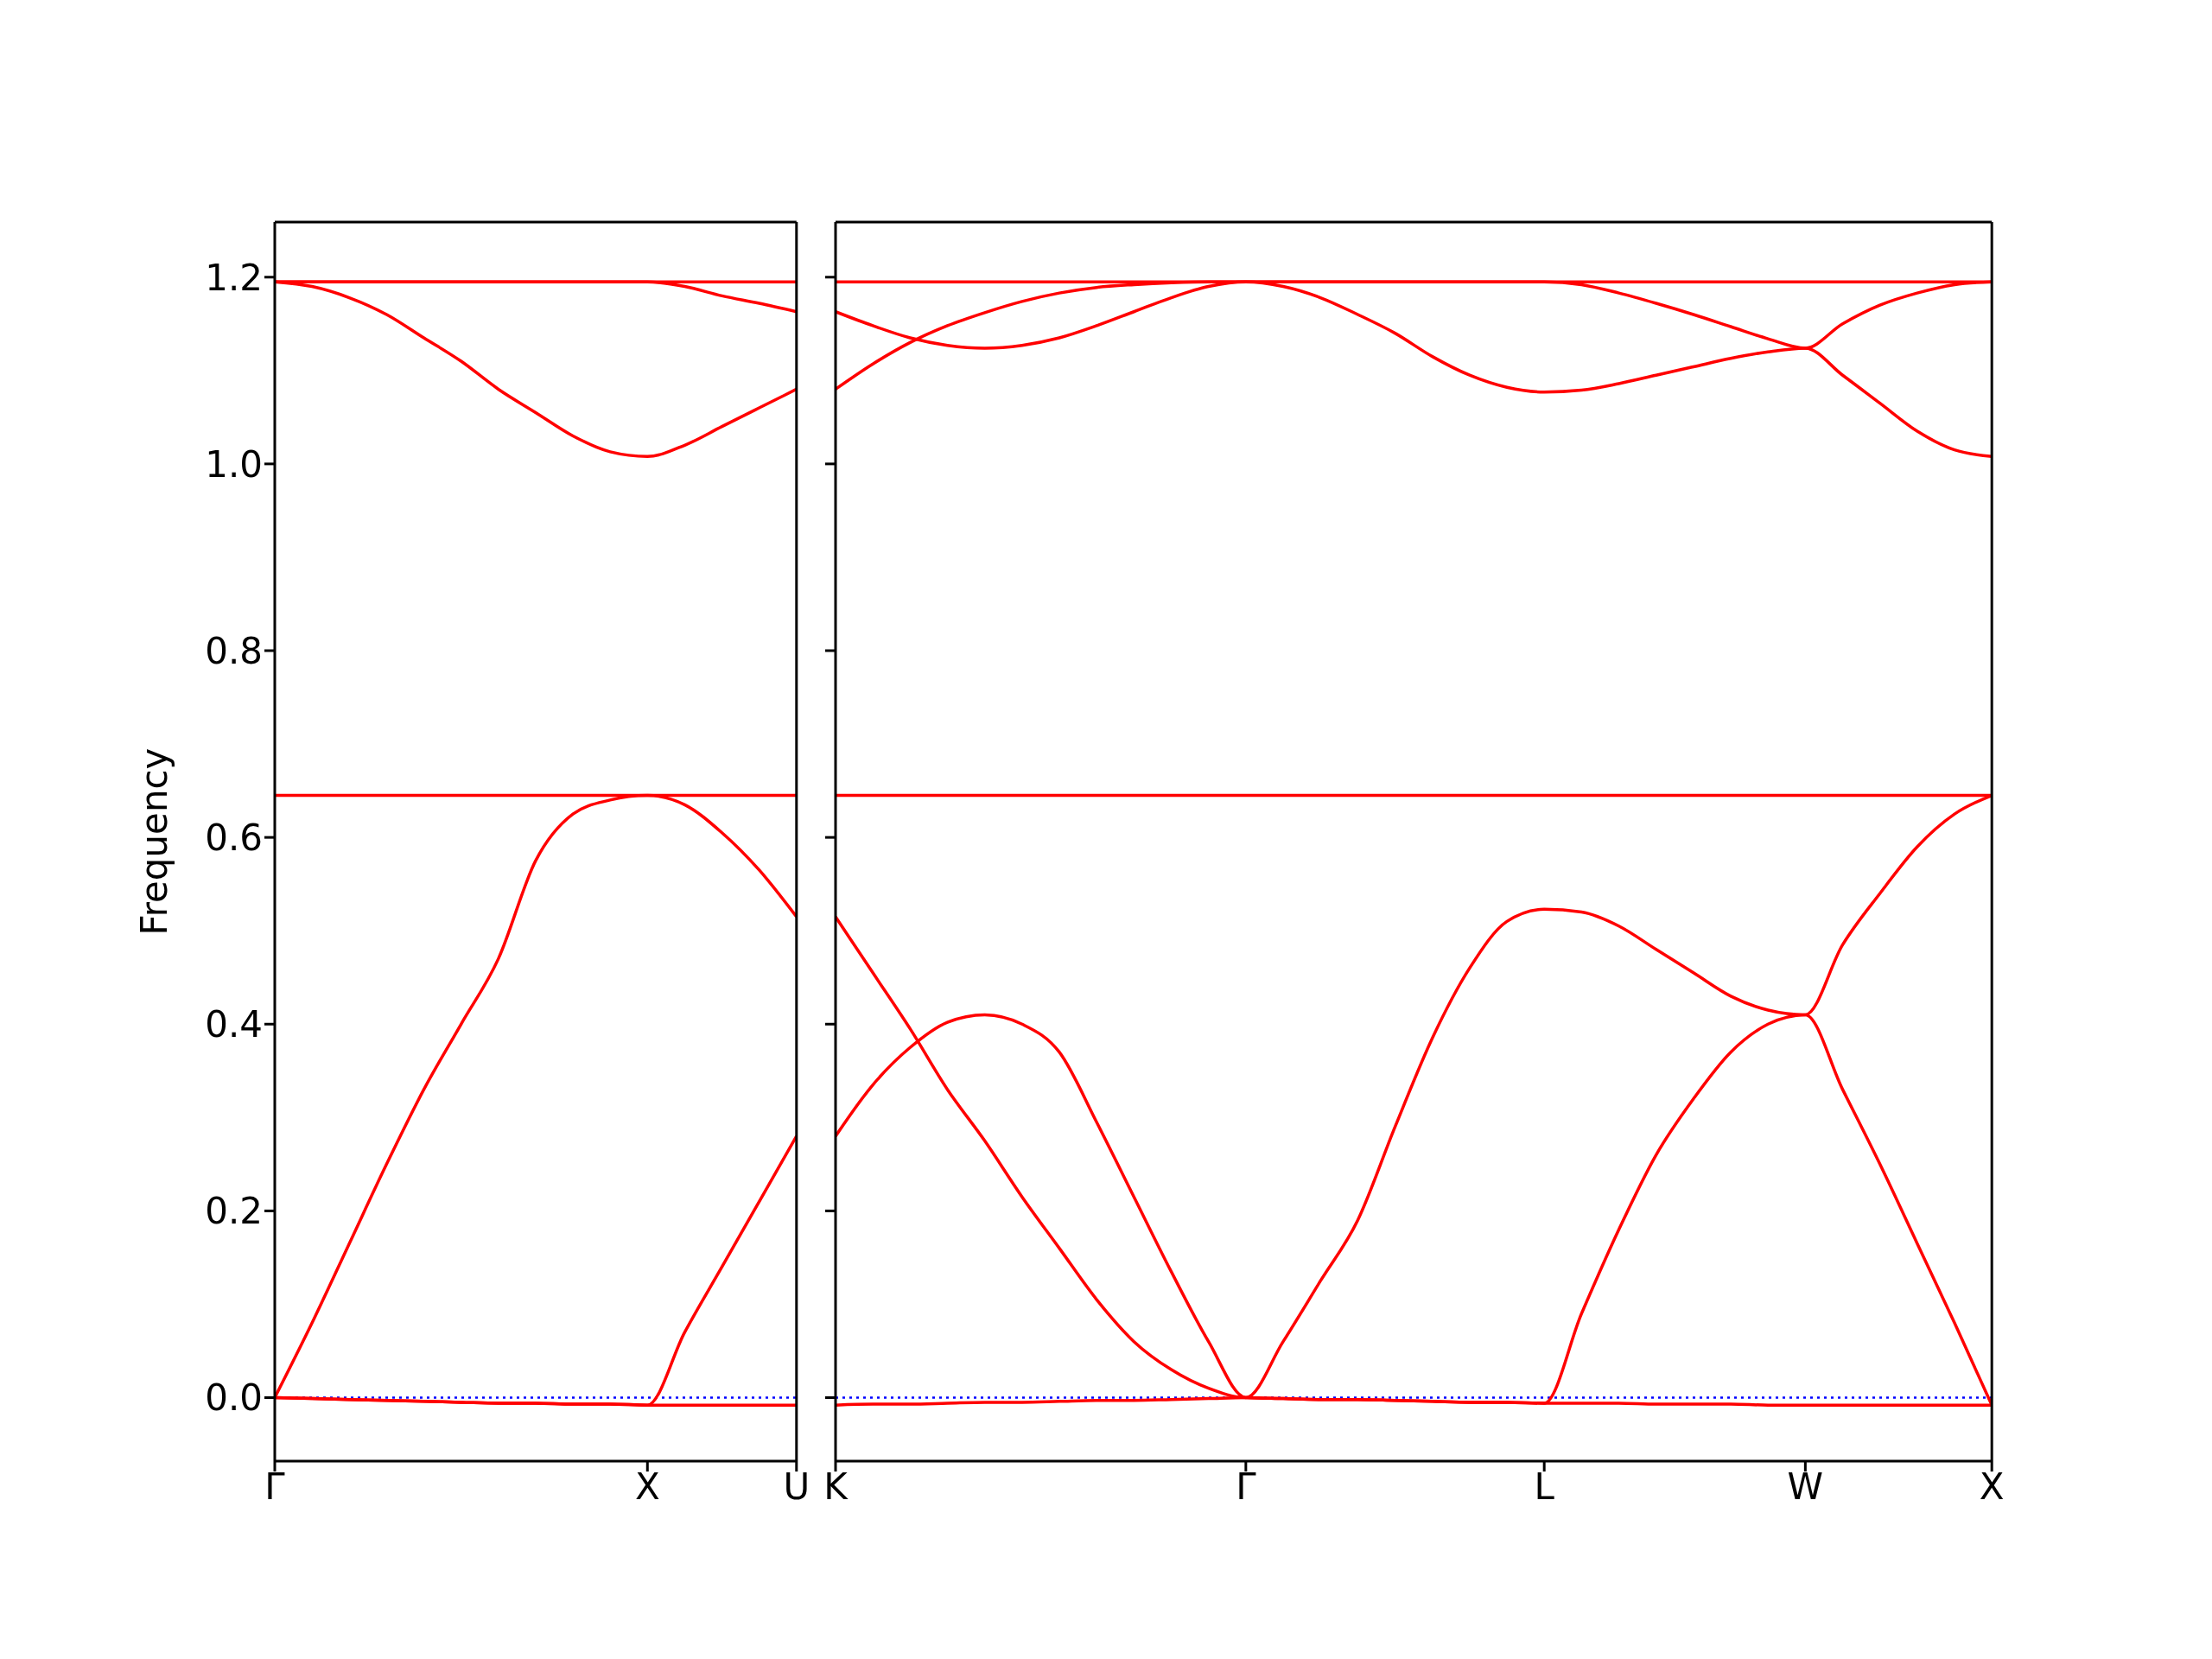 Image resolution: width=2212 pixels, height=1659 pixels. Describe the element at coordinates (234, 464) in the screenshot. I see `y-tick-label: 1.0` at that location.